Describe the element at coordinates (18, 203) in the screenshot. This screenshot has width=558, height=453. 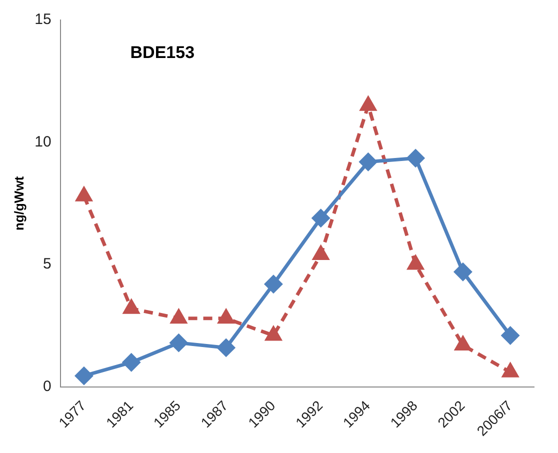
I see `y-axis-title: ng/gWwt` at that location.